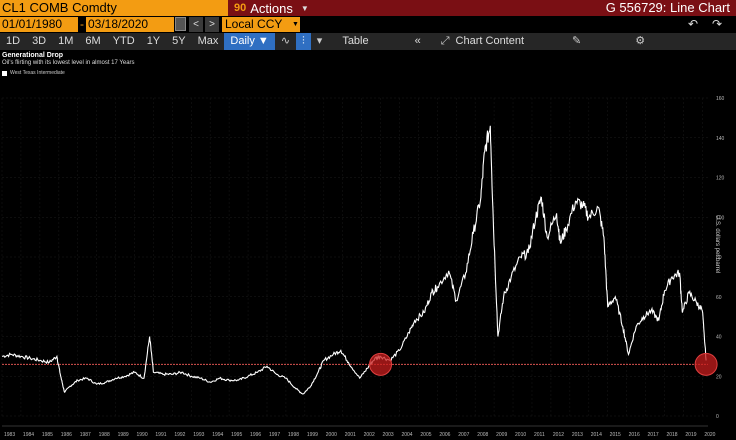 This screenshot has width=736, height=440. I want to click on gear-icon: ⚙, so click(640, 41).